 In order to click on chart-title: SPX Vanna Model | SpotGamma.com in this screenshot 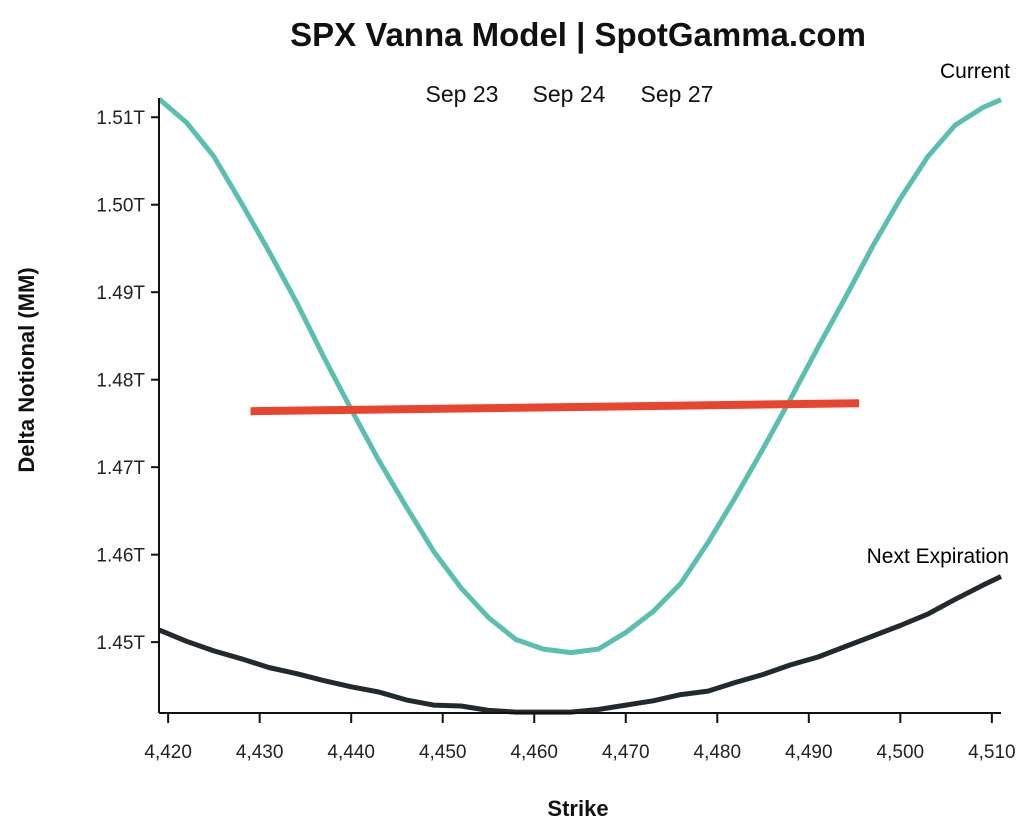, I will do `click(578, 34)`.